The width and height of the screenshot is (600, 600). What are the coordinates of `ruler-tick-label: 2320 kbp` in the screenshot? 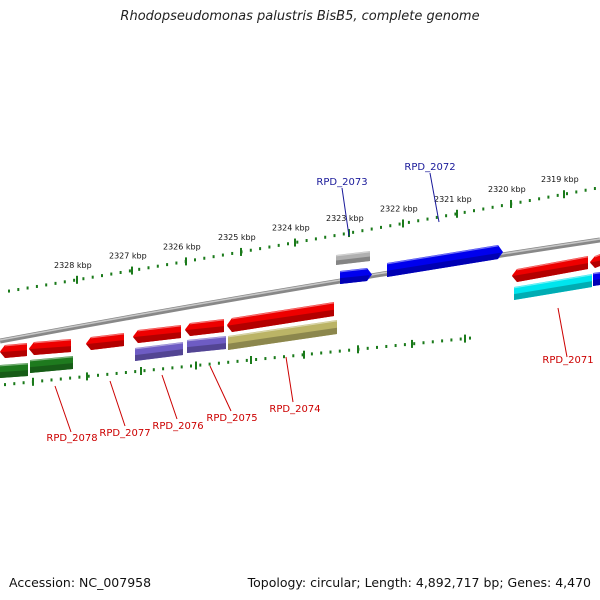 It's located at (507, 189).